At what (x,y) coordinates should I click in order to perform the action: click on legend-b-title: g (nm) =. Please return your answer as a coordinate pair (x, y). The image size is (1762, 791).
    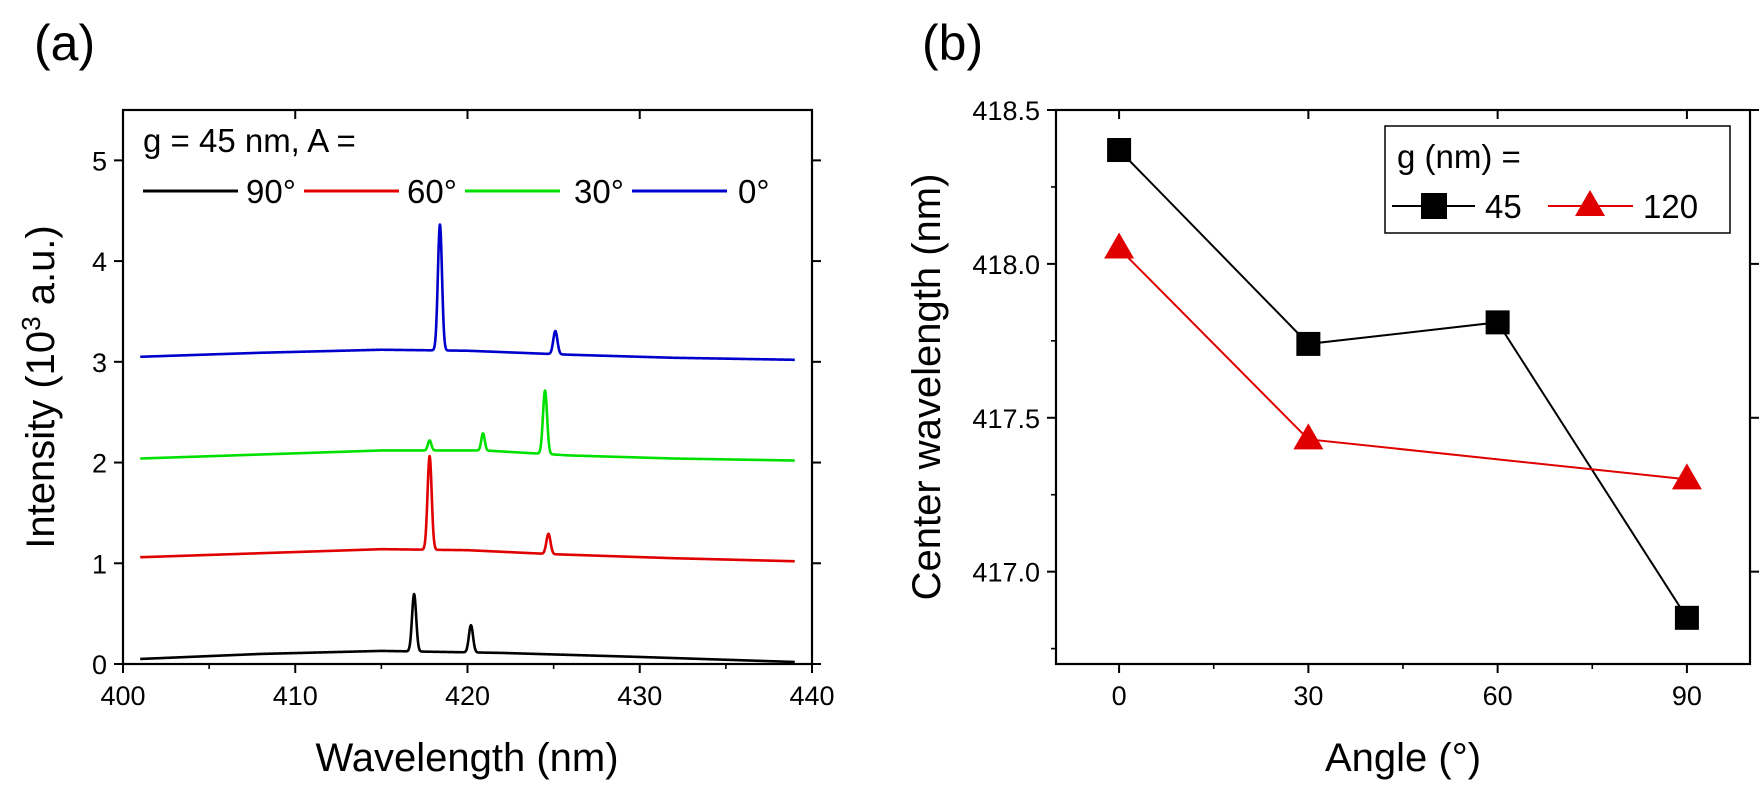
    Looking at the image, I should click on (1459, 156).